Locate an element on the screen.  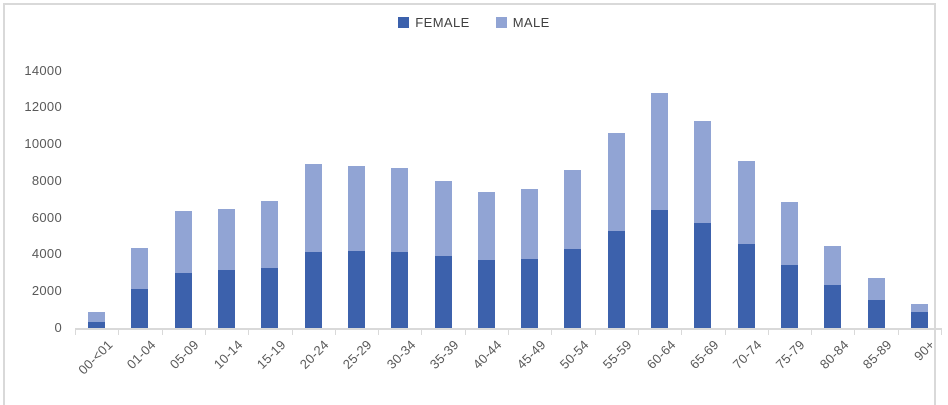
x-axis-label: 45-49 is located at coordinates (531, 354).